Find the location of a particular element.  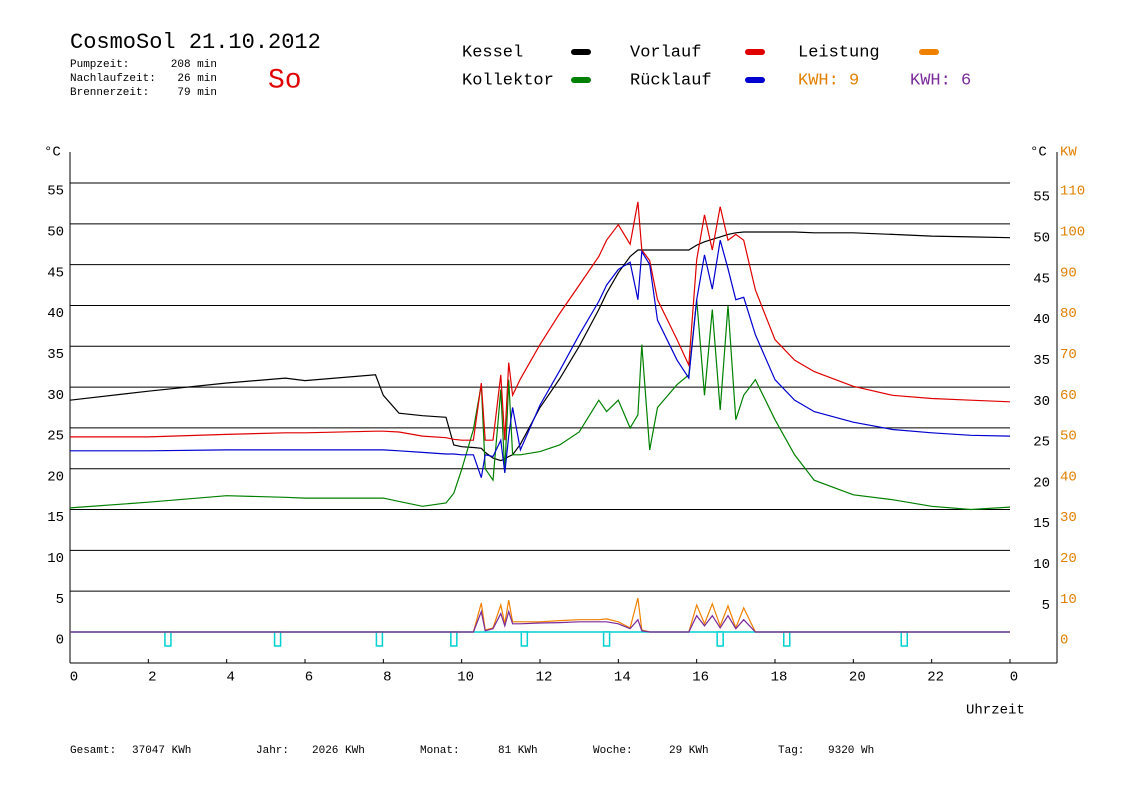

x-tick-label: 14 is located at coordinates (622, 678).